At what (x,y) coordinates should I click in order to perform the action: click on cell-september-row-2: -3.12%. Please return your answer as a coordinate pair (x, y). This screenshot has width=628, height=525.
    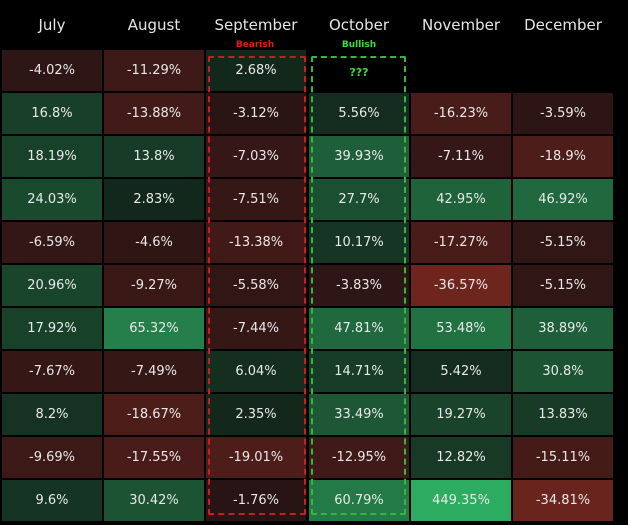
    Looking at the image, I should click on (256, 113).